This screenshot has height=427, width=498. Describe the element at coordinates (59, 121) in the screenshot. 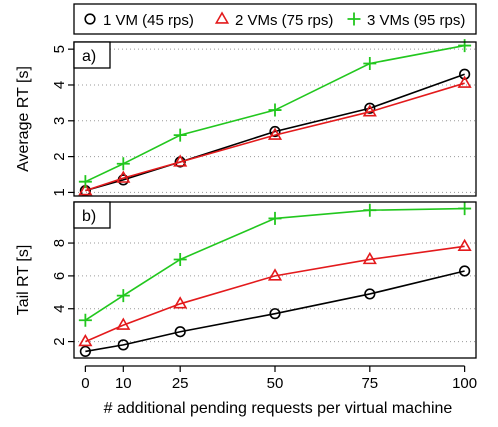

I see `y-tick-label-1-3: 3` at that location.